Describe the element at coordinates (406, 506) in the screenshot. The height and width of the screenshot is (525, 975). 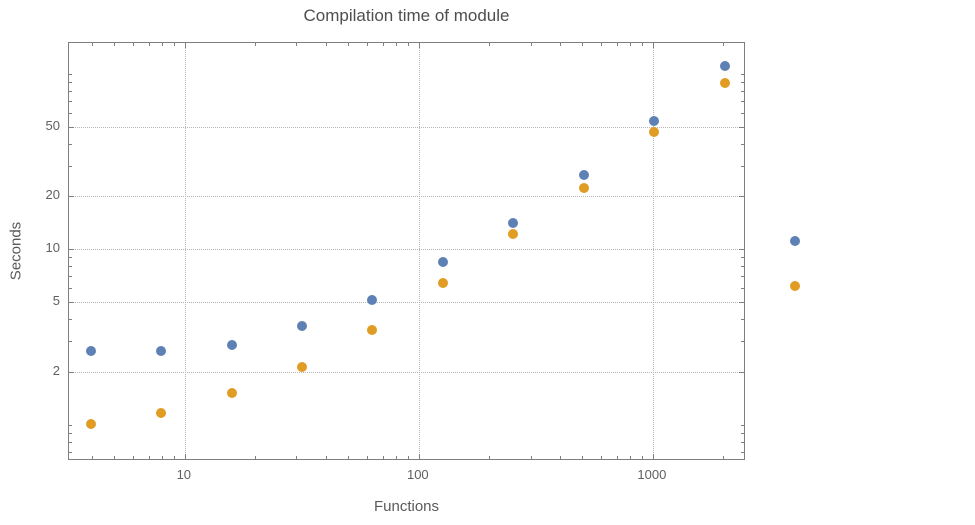
I see `x-axis-label: Functions` at that location.